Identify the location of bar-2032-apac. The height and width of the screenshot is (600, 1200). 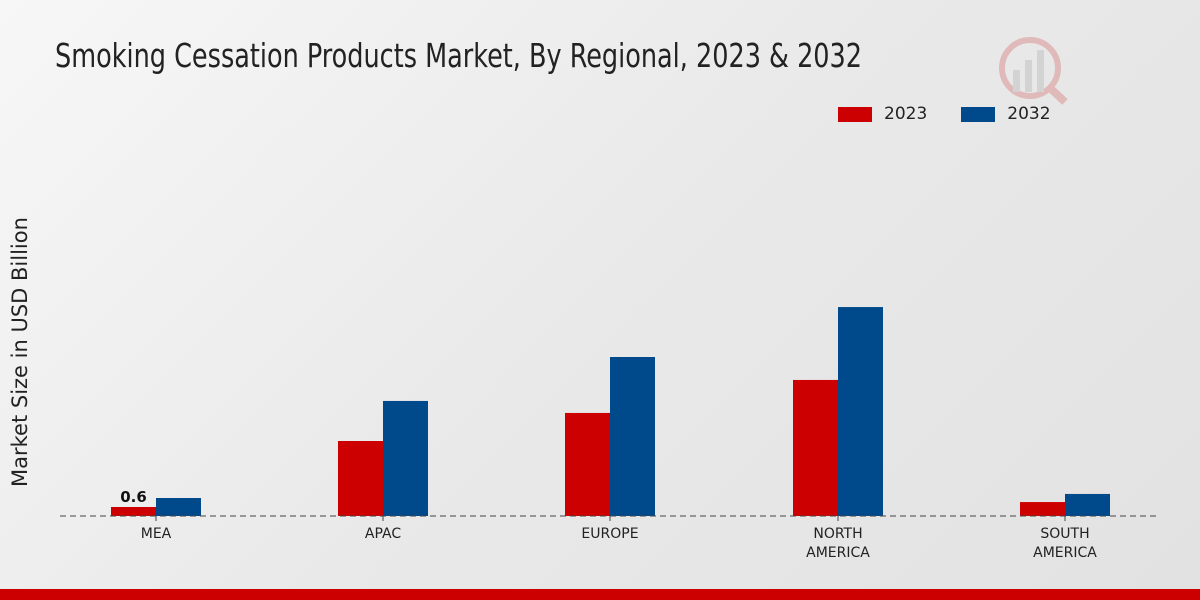
(405, 458).